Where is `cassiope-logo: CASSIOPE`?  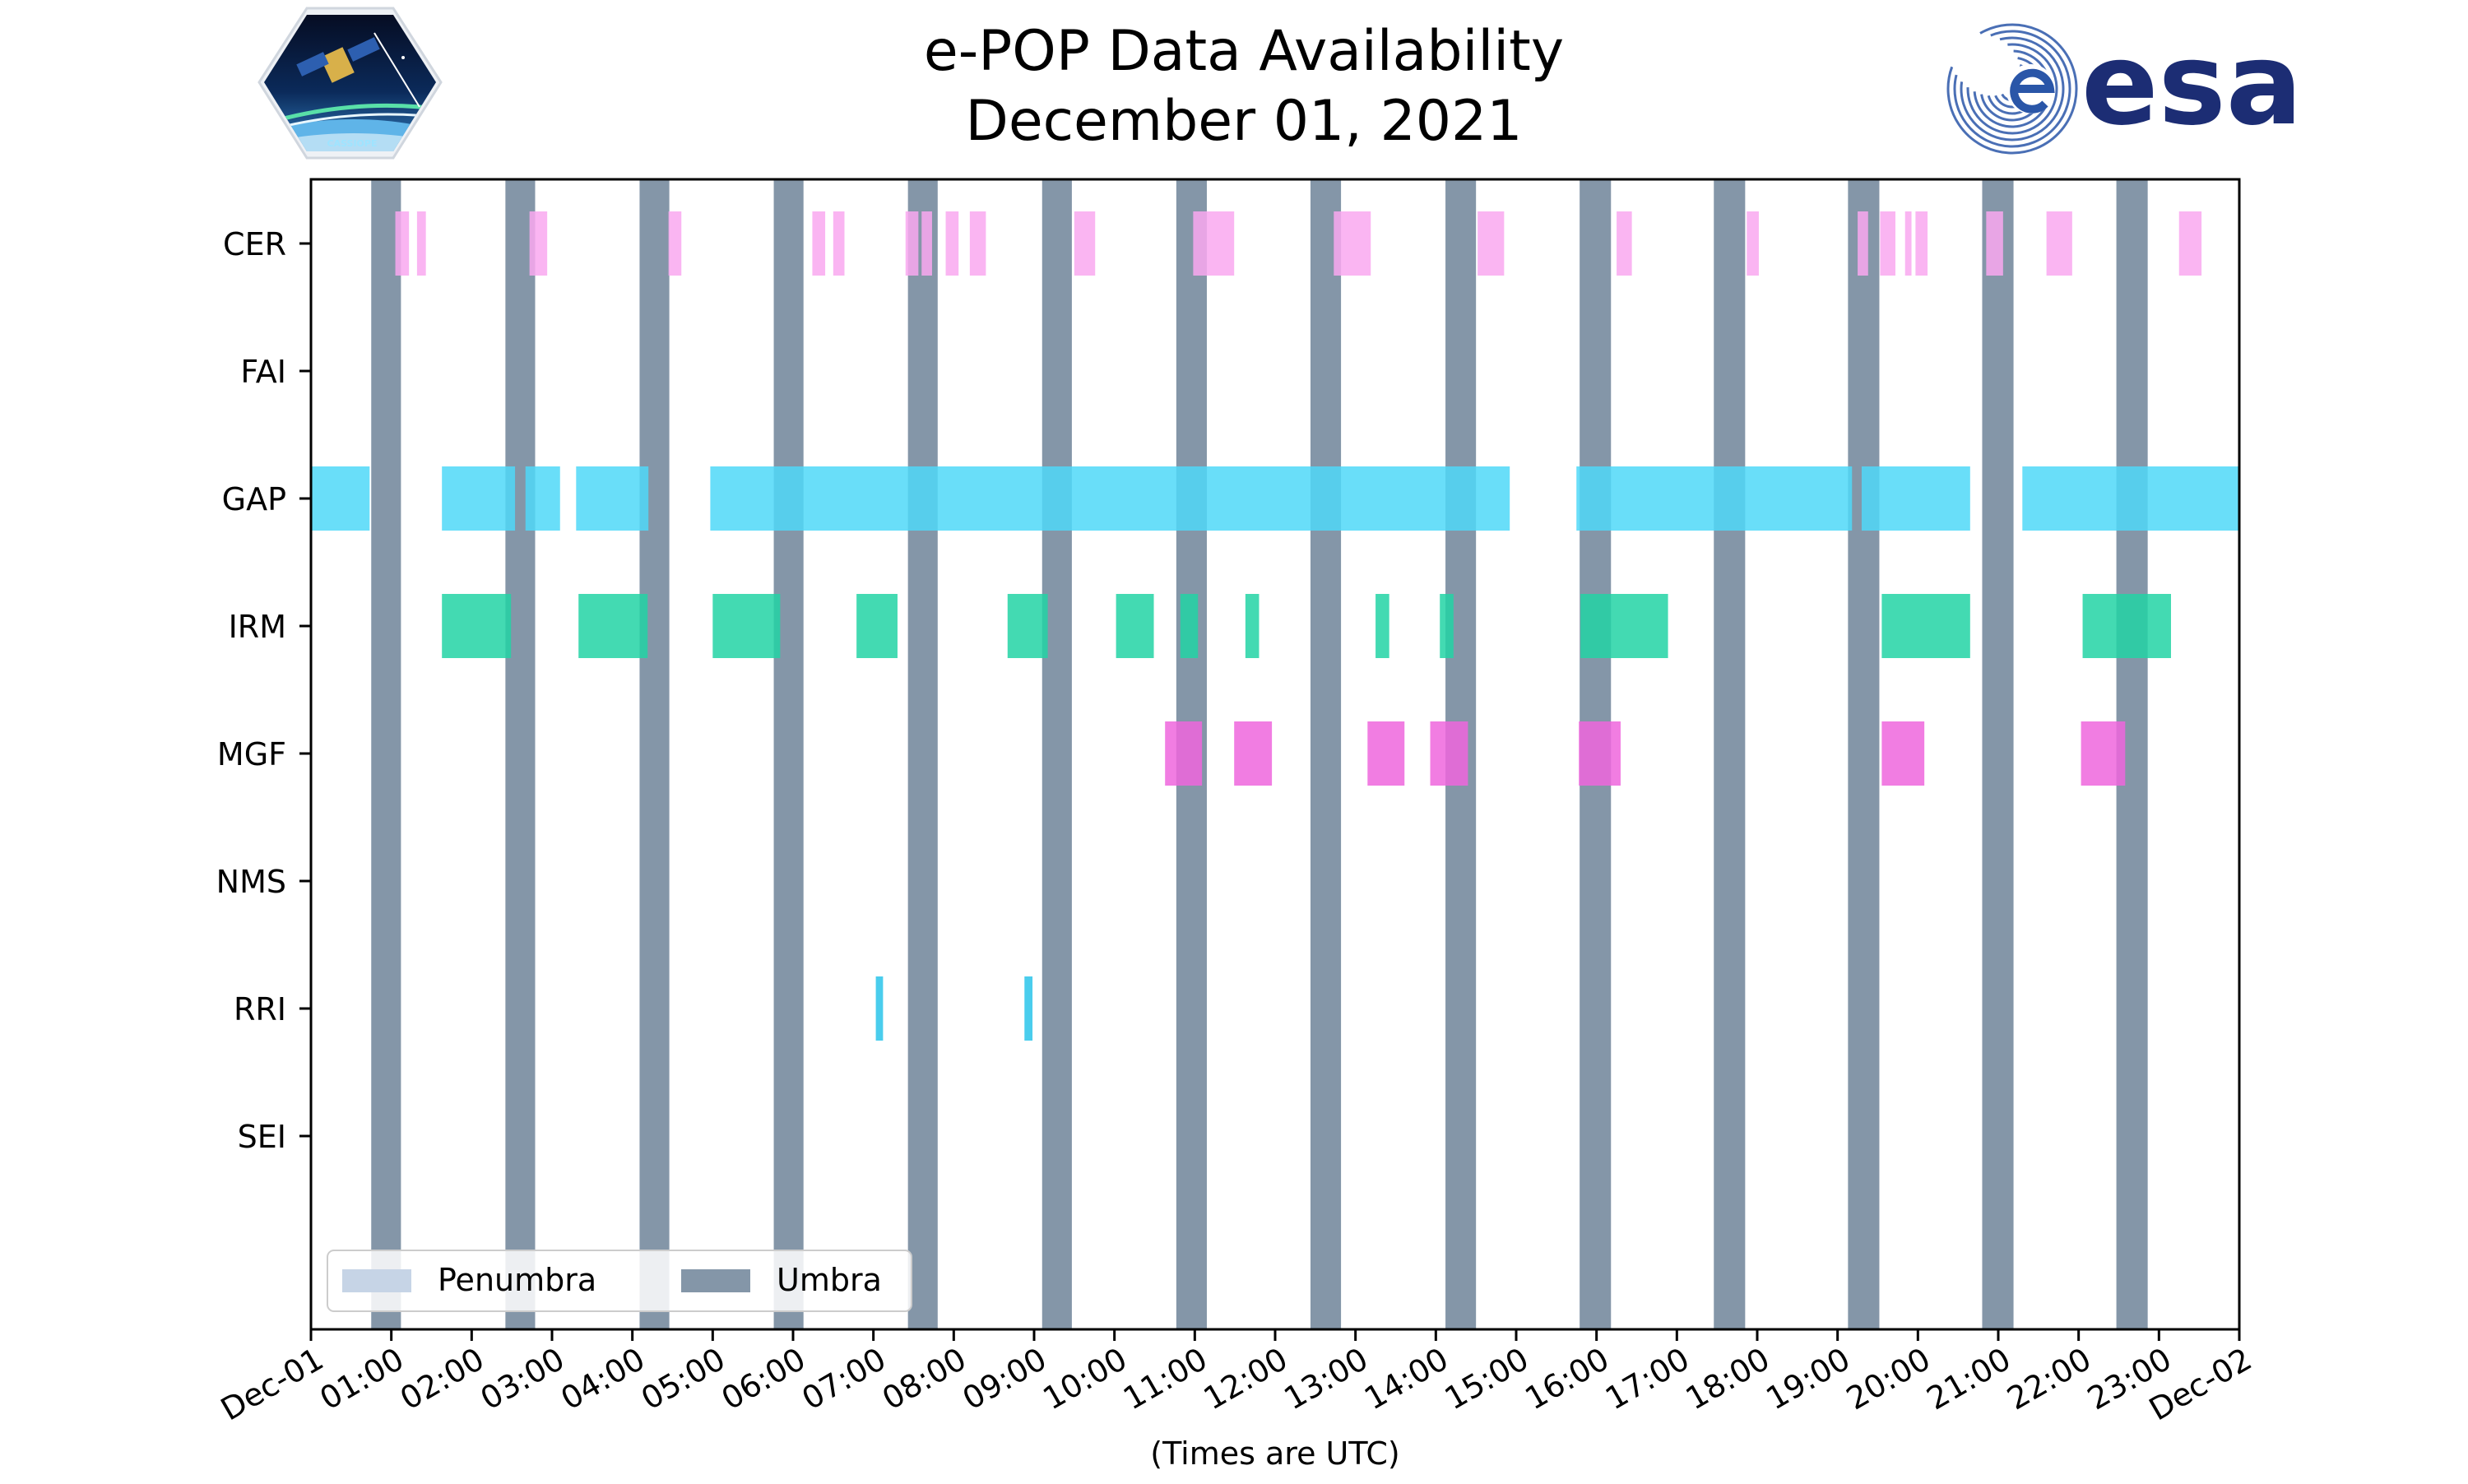 cassiope-logo: CASSIOPE is located at coordinates (350, 83).